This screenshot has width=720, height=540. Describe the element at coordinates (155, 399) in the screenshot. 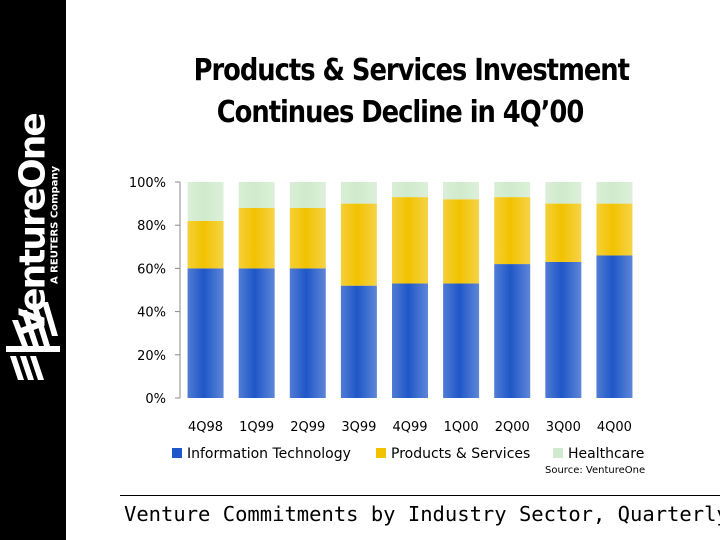

I see `y-tick-label: 0%` at that location.